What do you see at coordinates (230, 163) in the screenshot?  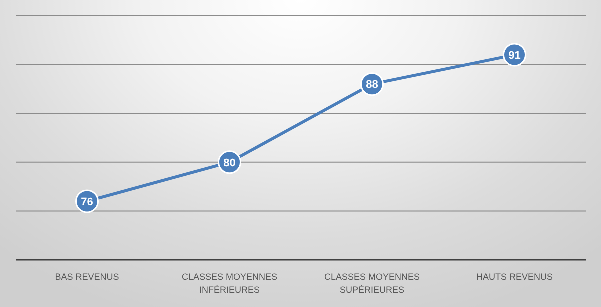 I see `data-label: 80` at bounding box center [230, 163].